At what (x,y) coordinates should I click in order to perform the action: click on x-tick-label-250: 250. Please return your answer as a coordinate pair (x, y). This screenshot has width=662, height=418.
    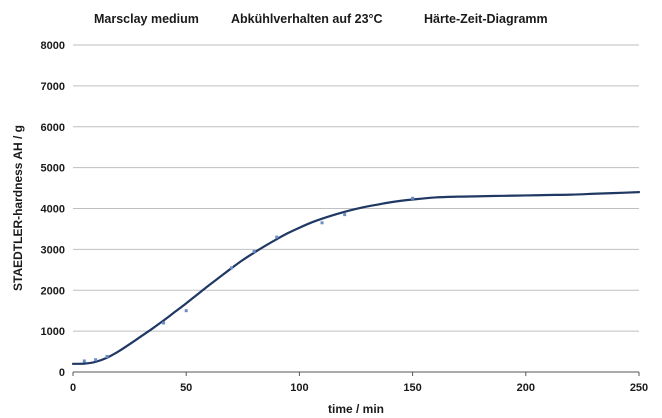
    Looking at the image, I should click on (639, 388).